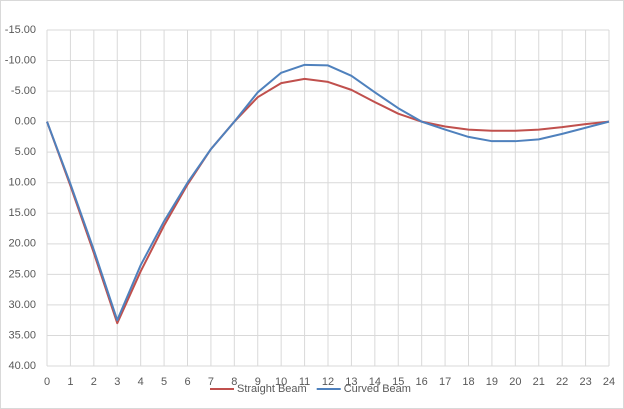 This screenshot has height=409, width=624. Describe the element at coordinates (585, 382) in the screenshot. I see `x-tick-label: 23` at that location.